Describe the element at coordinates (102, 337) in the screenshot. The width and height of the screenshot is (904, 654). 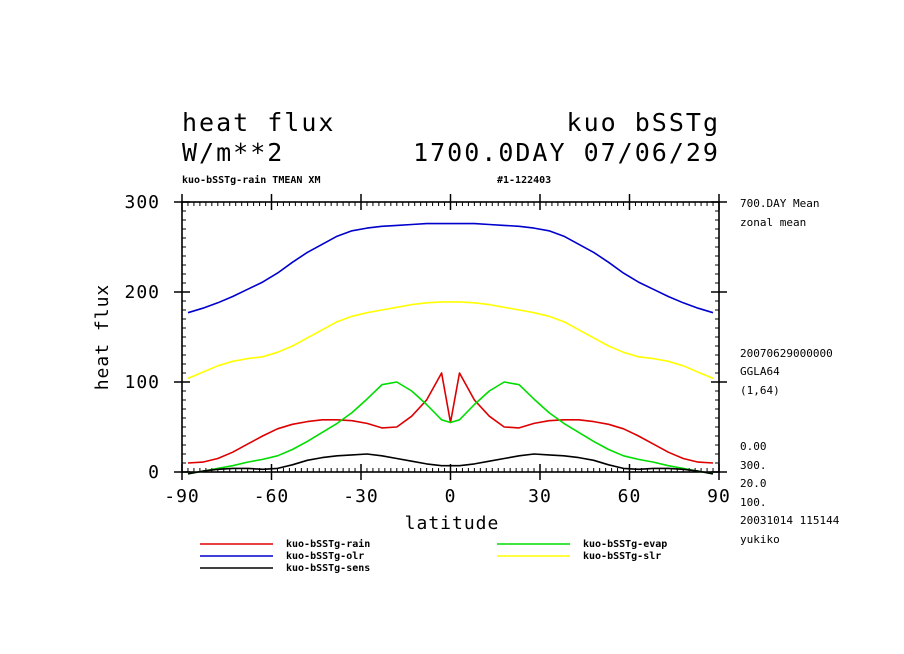
I see `y-axis-label: heat flux` at that location.